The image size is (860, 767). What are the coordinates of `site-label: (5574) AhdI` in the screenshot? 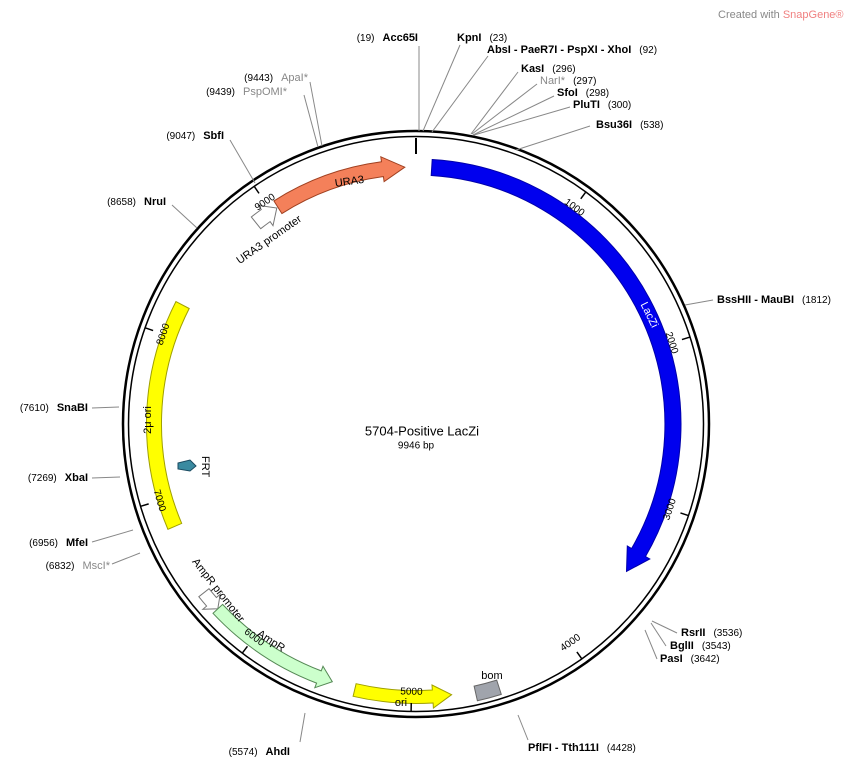 It's located at (259, 752).